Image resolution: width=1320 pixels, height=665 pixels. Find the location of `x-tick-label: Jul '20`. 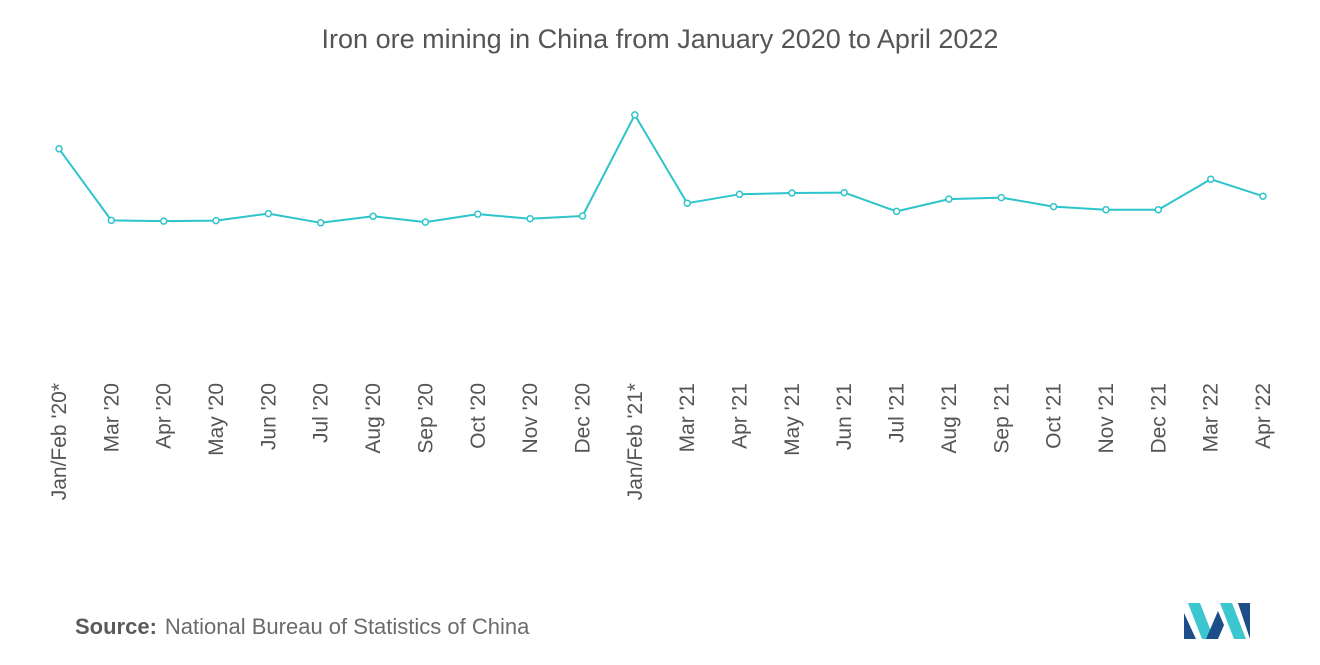

x-tick-label: Jul '20 is located at coordinates (321, 413).